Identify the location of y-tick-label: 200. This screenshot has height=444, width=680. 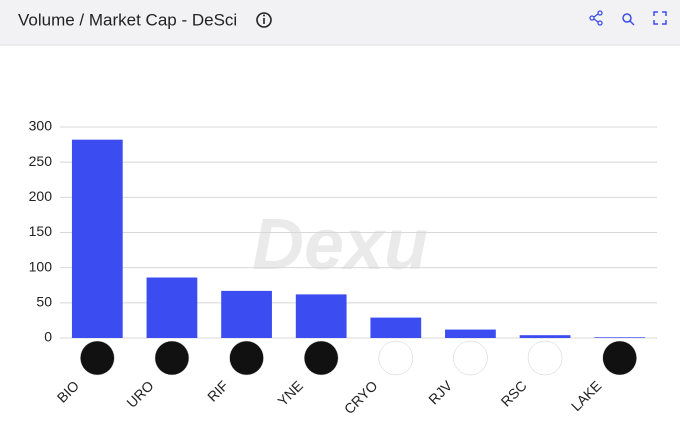
(41, 196).